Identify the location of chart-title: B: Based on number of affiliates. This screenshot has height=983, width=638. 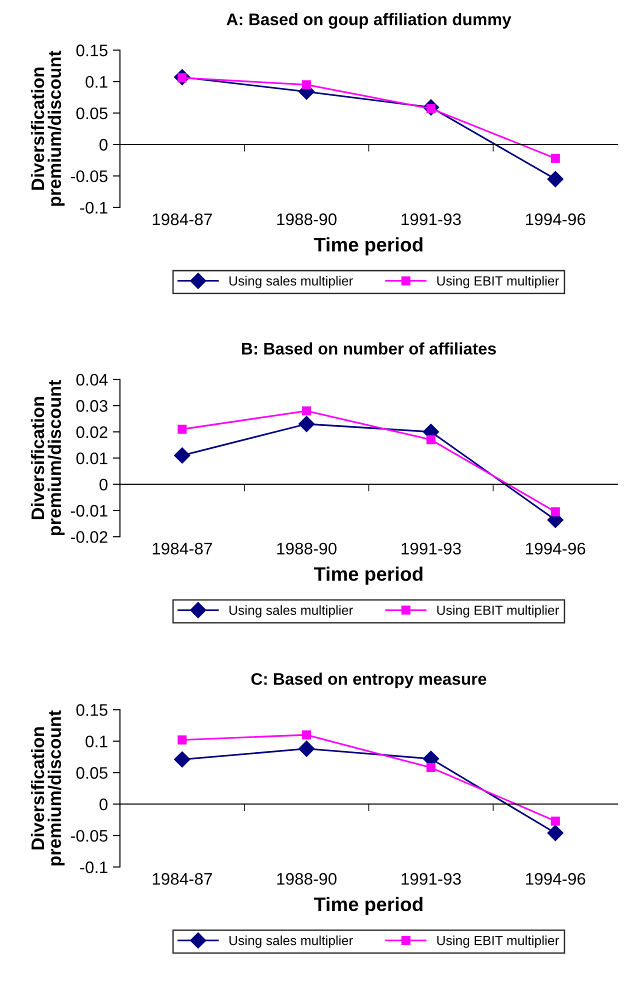
(369, 348).